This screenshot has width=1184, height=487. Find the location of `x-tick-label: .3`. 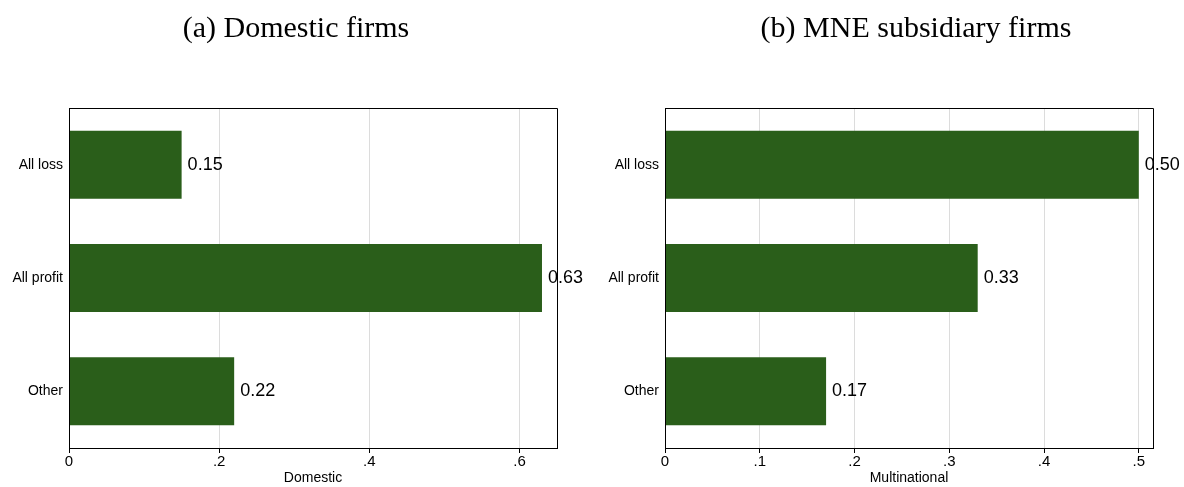

x-tick-label: .3 is located at coordinates (949, 460).